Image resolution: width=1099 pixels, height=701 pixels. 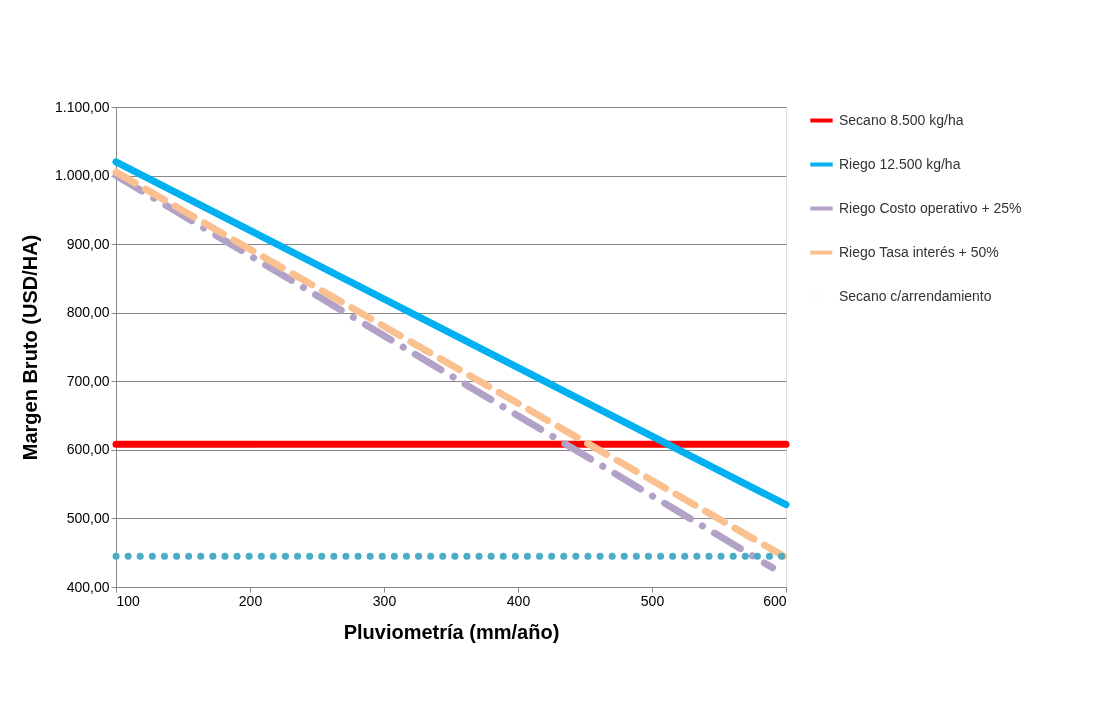 I want to click on legend-label: Riego 12.500 kg/ha, so click(x=900, y=163).